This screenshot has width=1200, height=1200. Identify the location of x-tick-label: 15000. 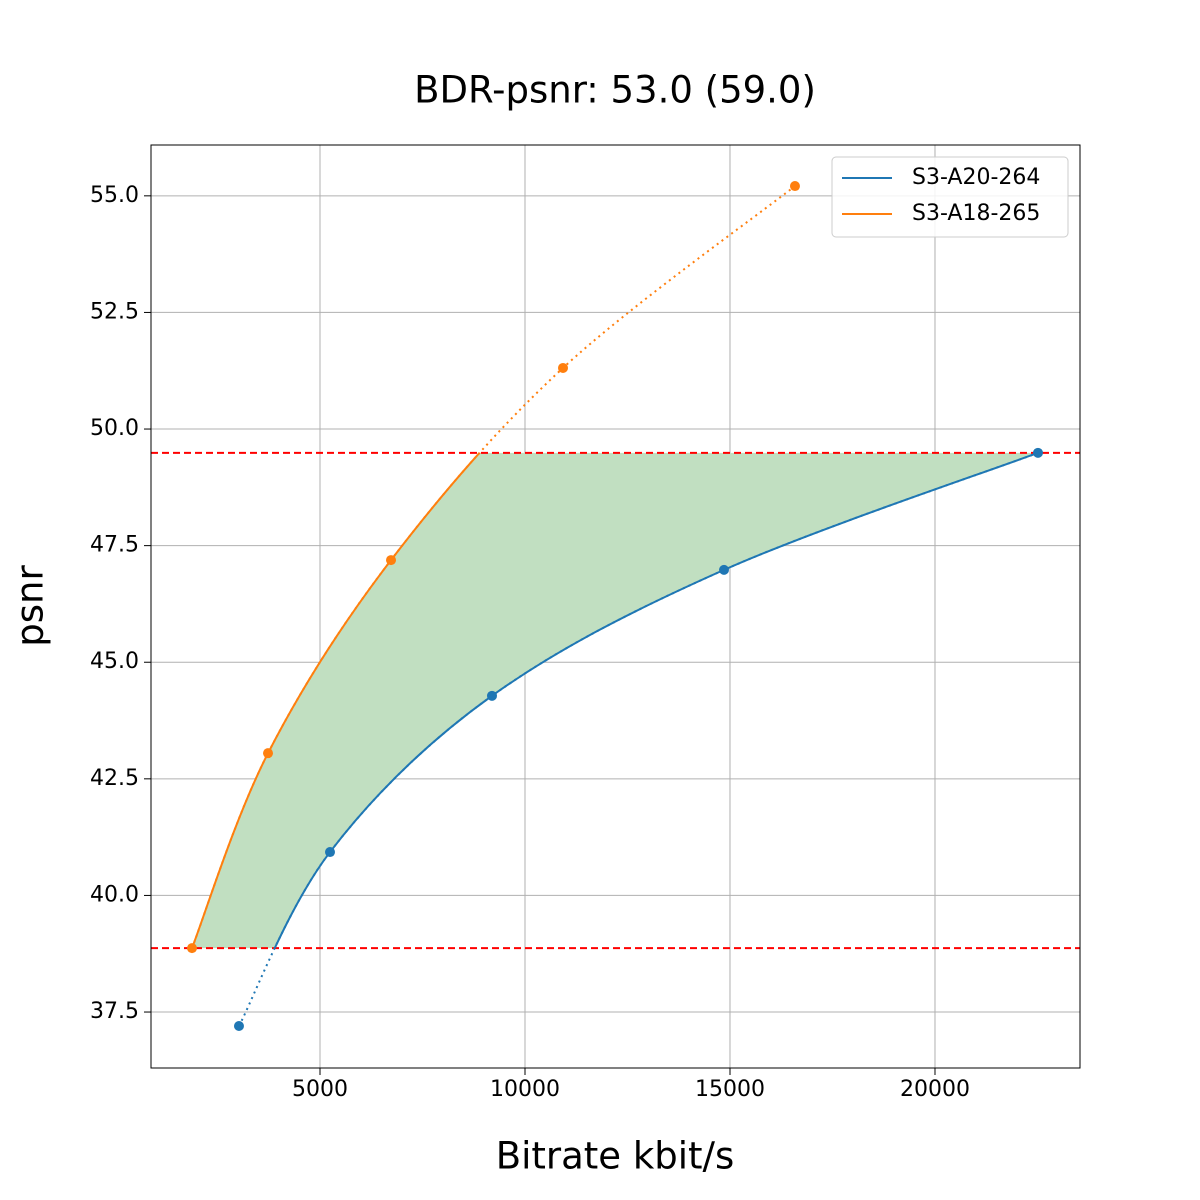
(730, 1089).